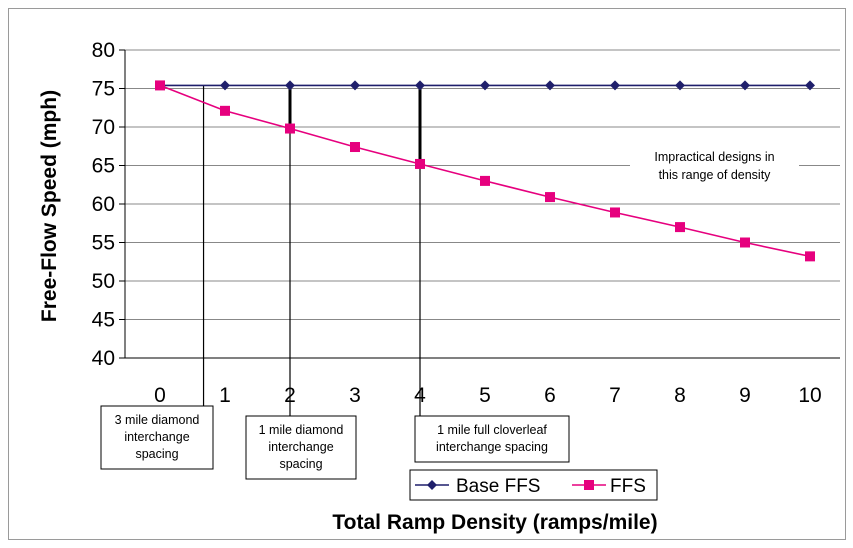  I want to click on y-tick-label: 55, so click(103, 243).